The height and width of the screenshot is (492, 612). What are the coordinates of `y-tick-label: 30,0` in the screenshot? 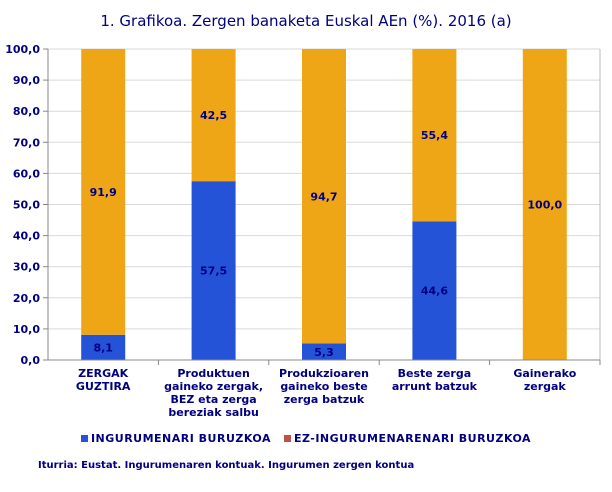 It's located at (26, 267).